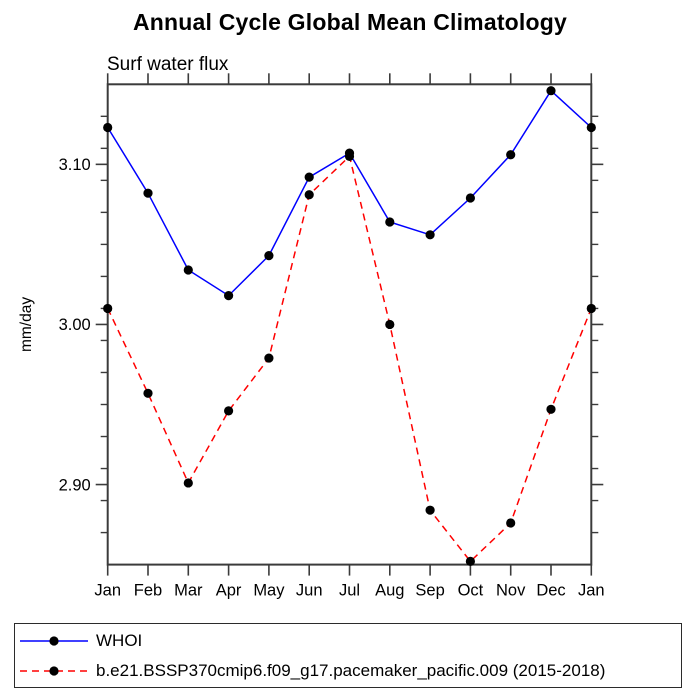 This screenshot has width=700, height=700. Describe the element at coordinates (269, 591) in the screenshot. I see `x-tick-label: May` at that location.